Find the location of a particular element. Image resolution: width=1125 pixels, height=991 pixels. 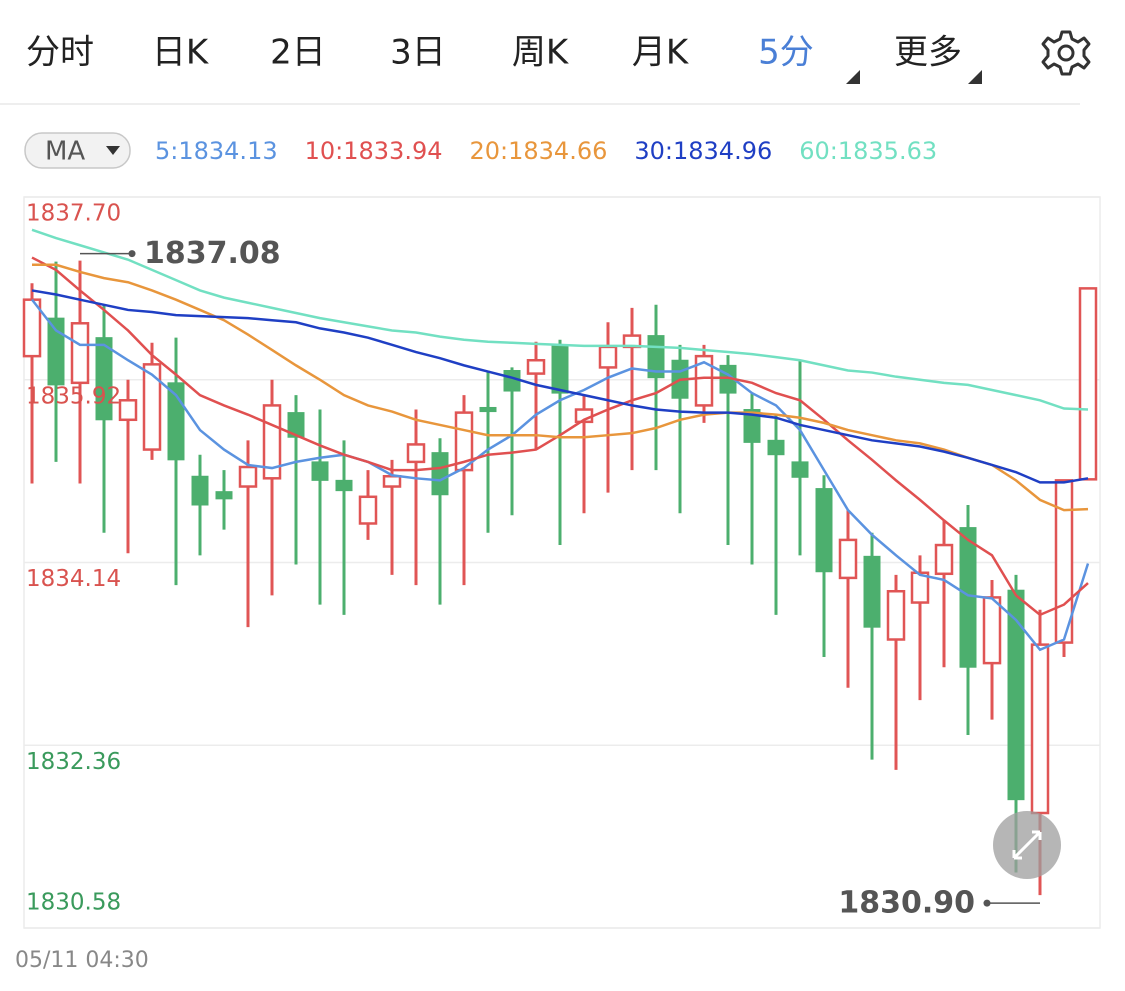

dropdown-arrow is located at coordinates (113, 150).